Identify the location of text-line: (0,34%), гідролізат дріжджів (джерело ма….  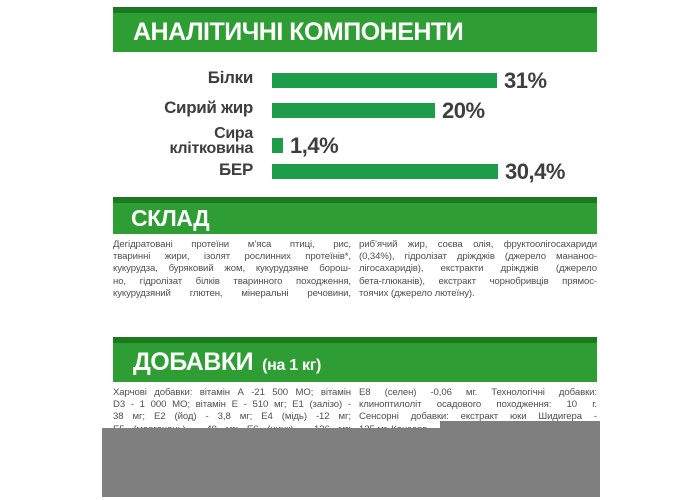
(478, 257).